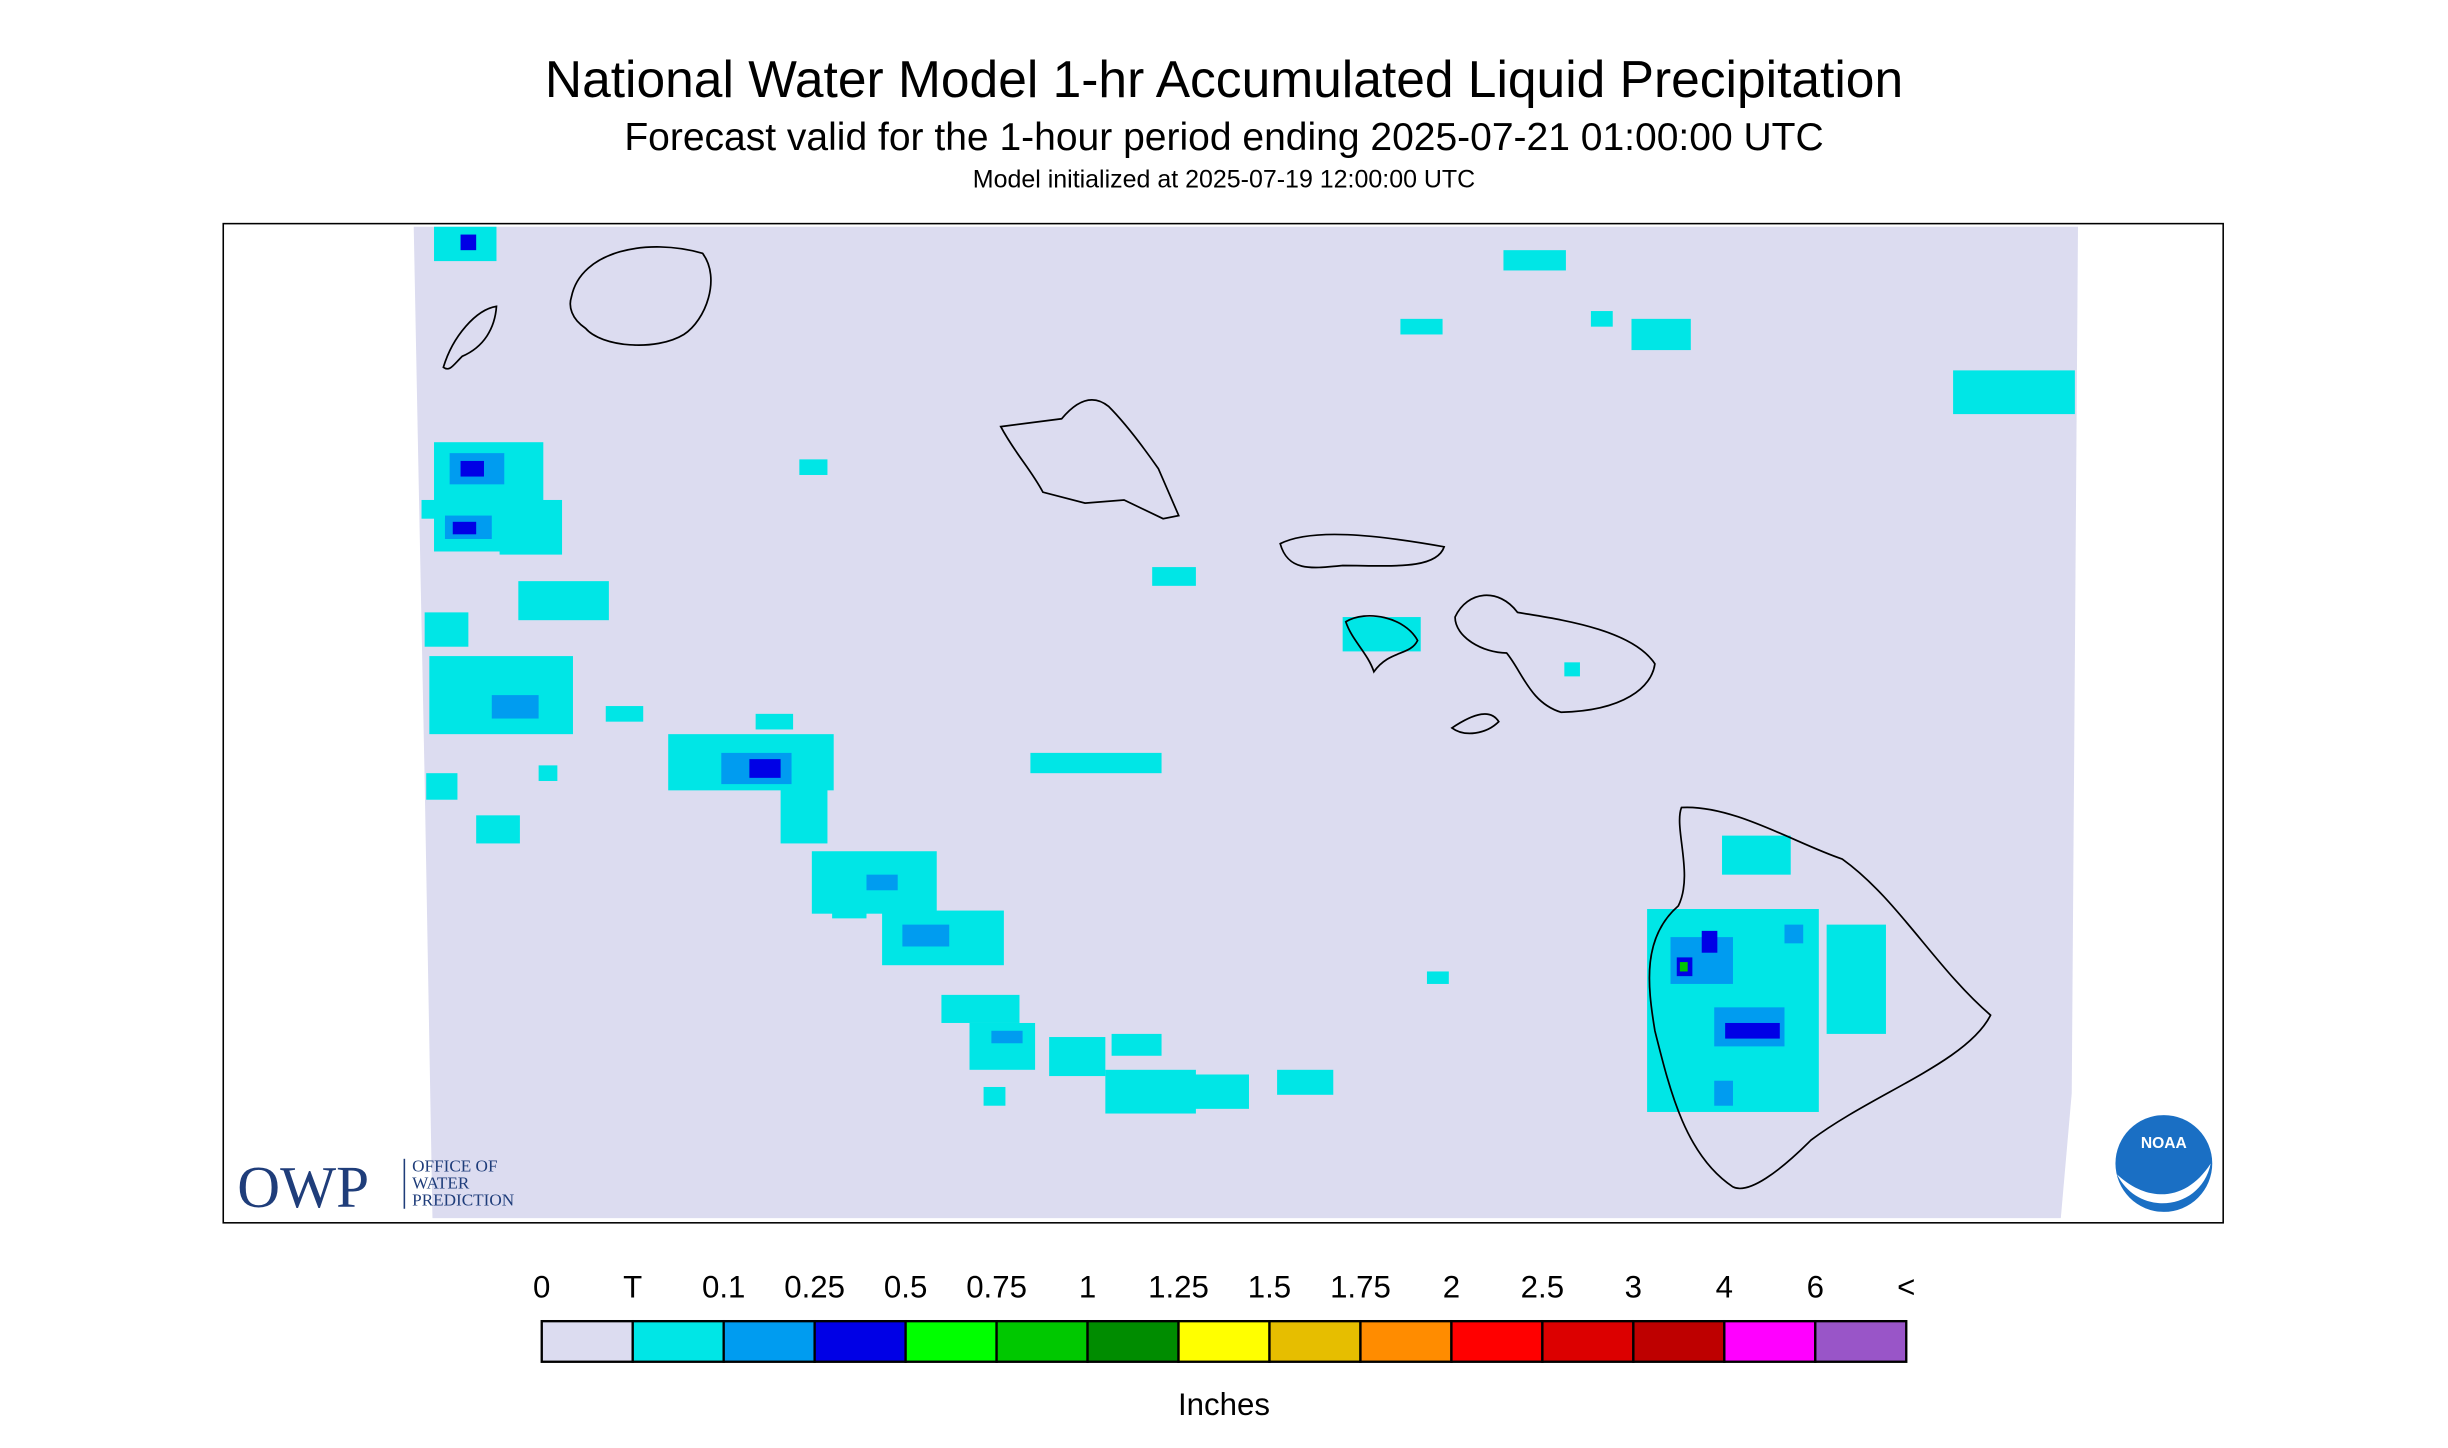 The height and width of the screenshot is (1448, 2448). Describe the element at coordinates (1087, 1287) in the screenshot. I see `legend-label: 1` at that location.